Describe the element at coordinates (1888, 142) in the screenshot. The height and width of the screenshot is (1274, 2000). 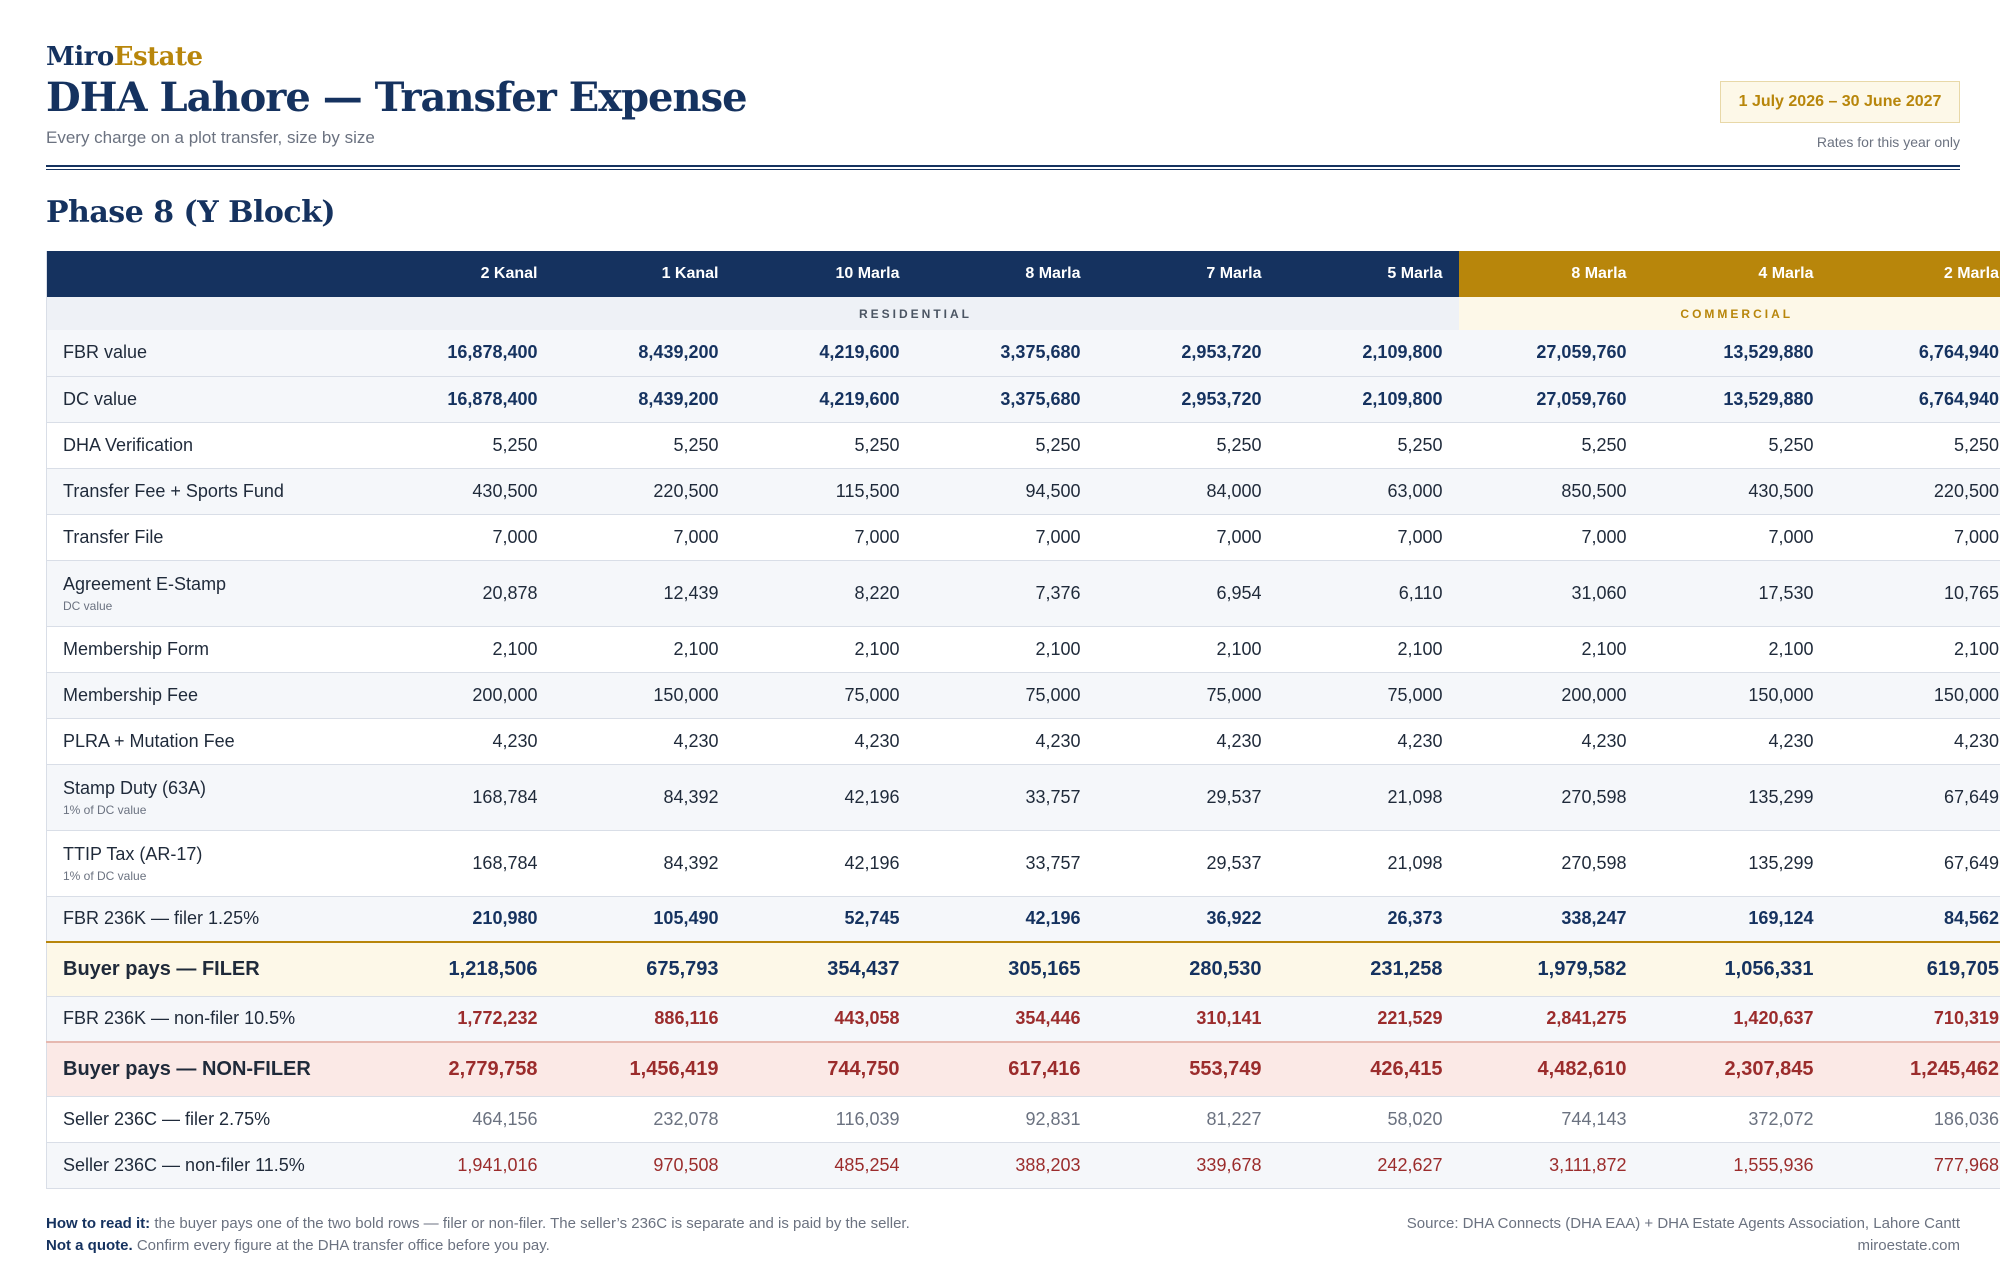
I see `period-note: Rates for this year only` at that location.